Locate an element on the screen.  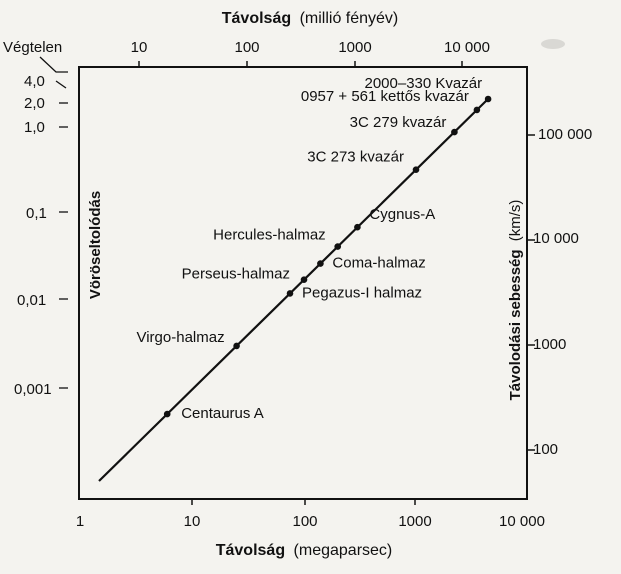
bottom-tick-label: 1 is located at coordinates (80, 521).